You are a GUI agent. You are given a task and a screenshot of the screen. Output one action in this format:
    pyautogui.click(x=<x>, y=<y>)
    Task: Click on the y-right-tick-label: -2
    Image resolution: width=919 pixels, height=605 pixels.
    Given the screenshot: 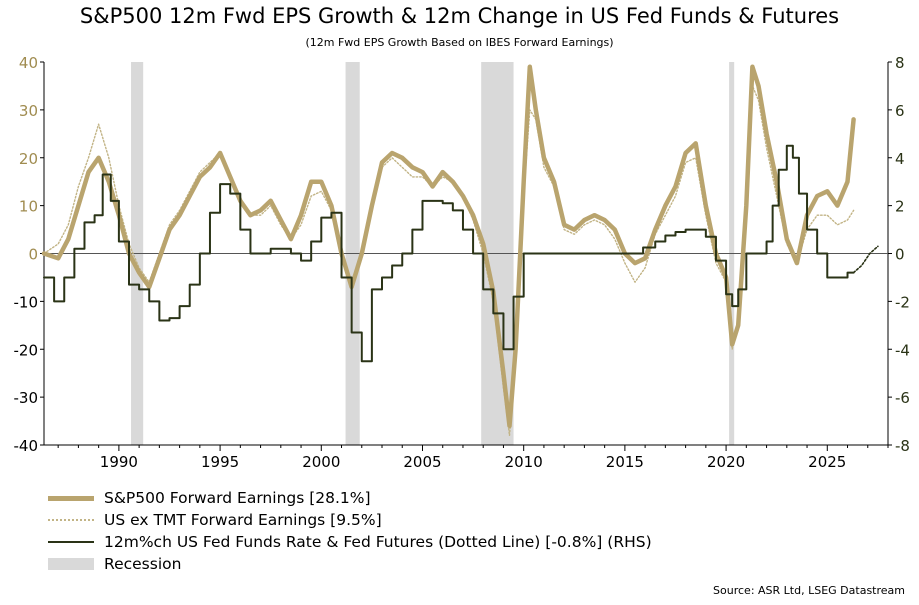 What is the action you would take?
    pyautogui.click(x=902, y=302)
    